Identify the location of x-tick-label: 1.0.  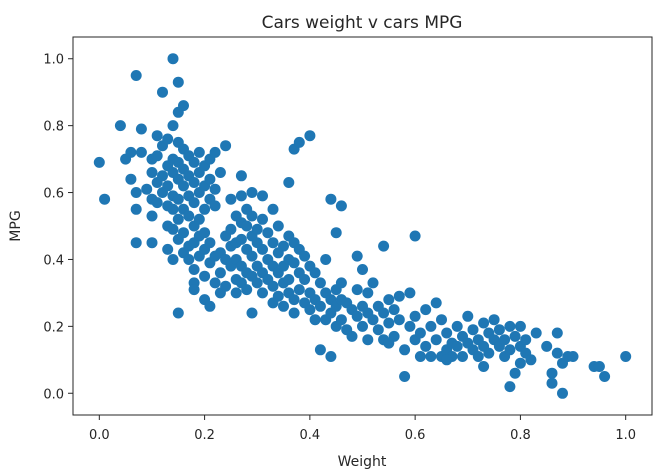
(625, 435).